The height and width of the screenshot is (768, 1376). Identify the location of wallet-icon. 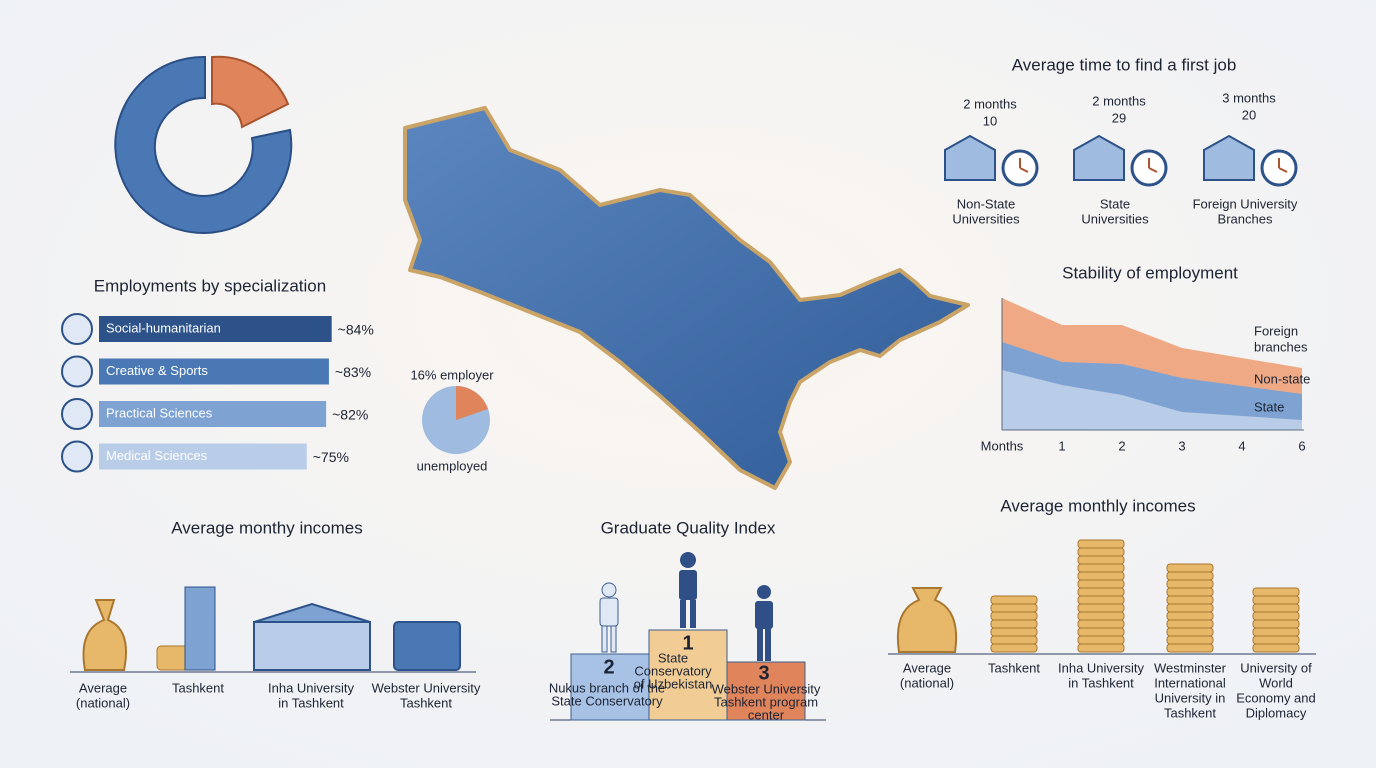
(427, 646).